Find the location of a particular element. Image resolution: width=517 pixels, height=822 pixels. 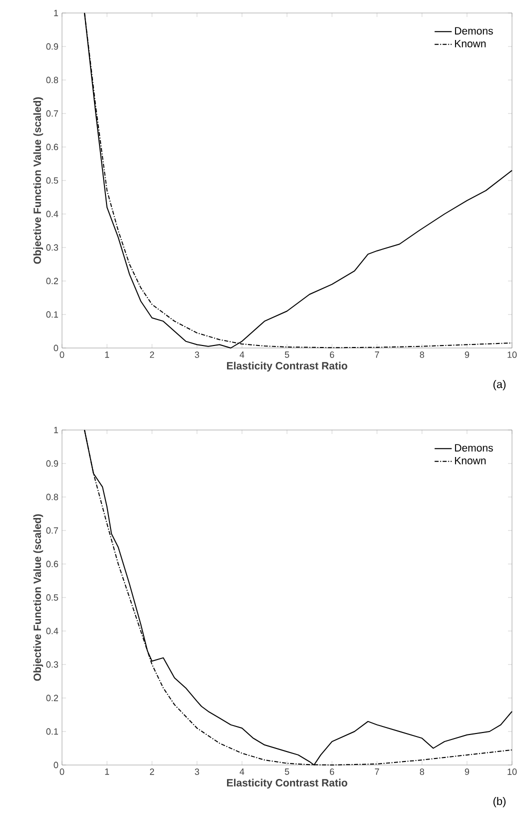

text: (b) is located at coordinates (499, 802).